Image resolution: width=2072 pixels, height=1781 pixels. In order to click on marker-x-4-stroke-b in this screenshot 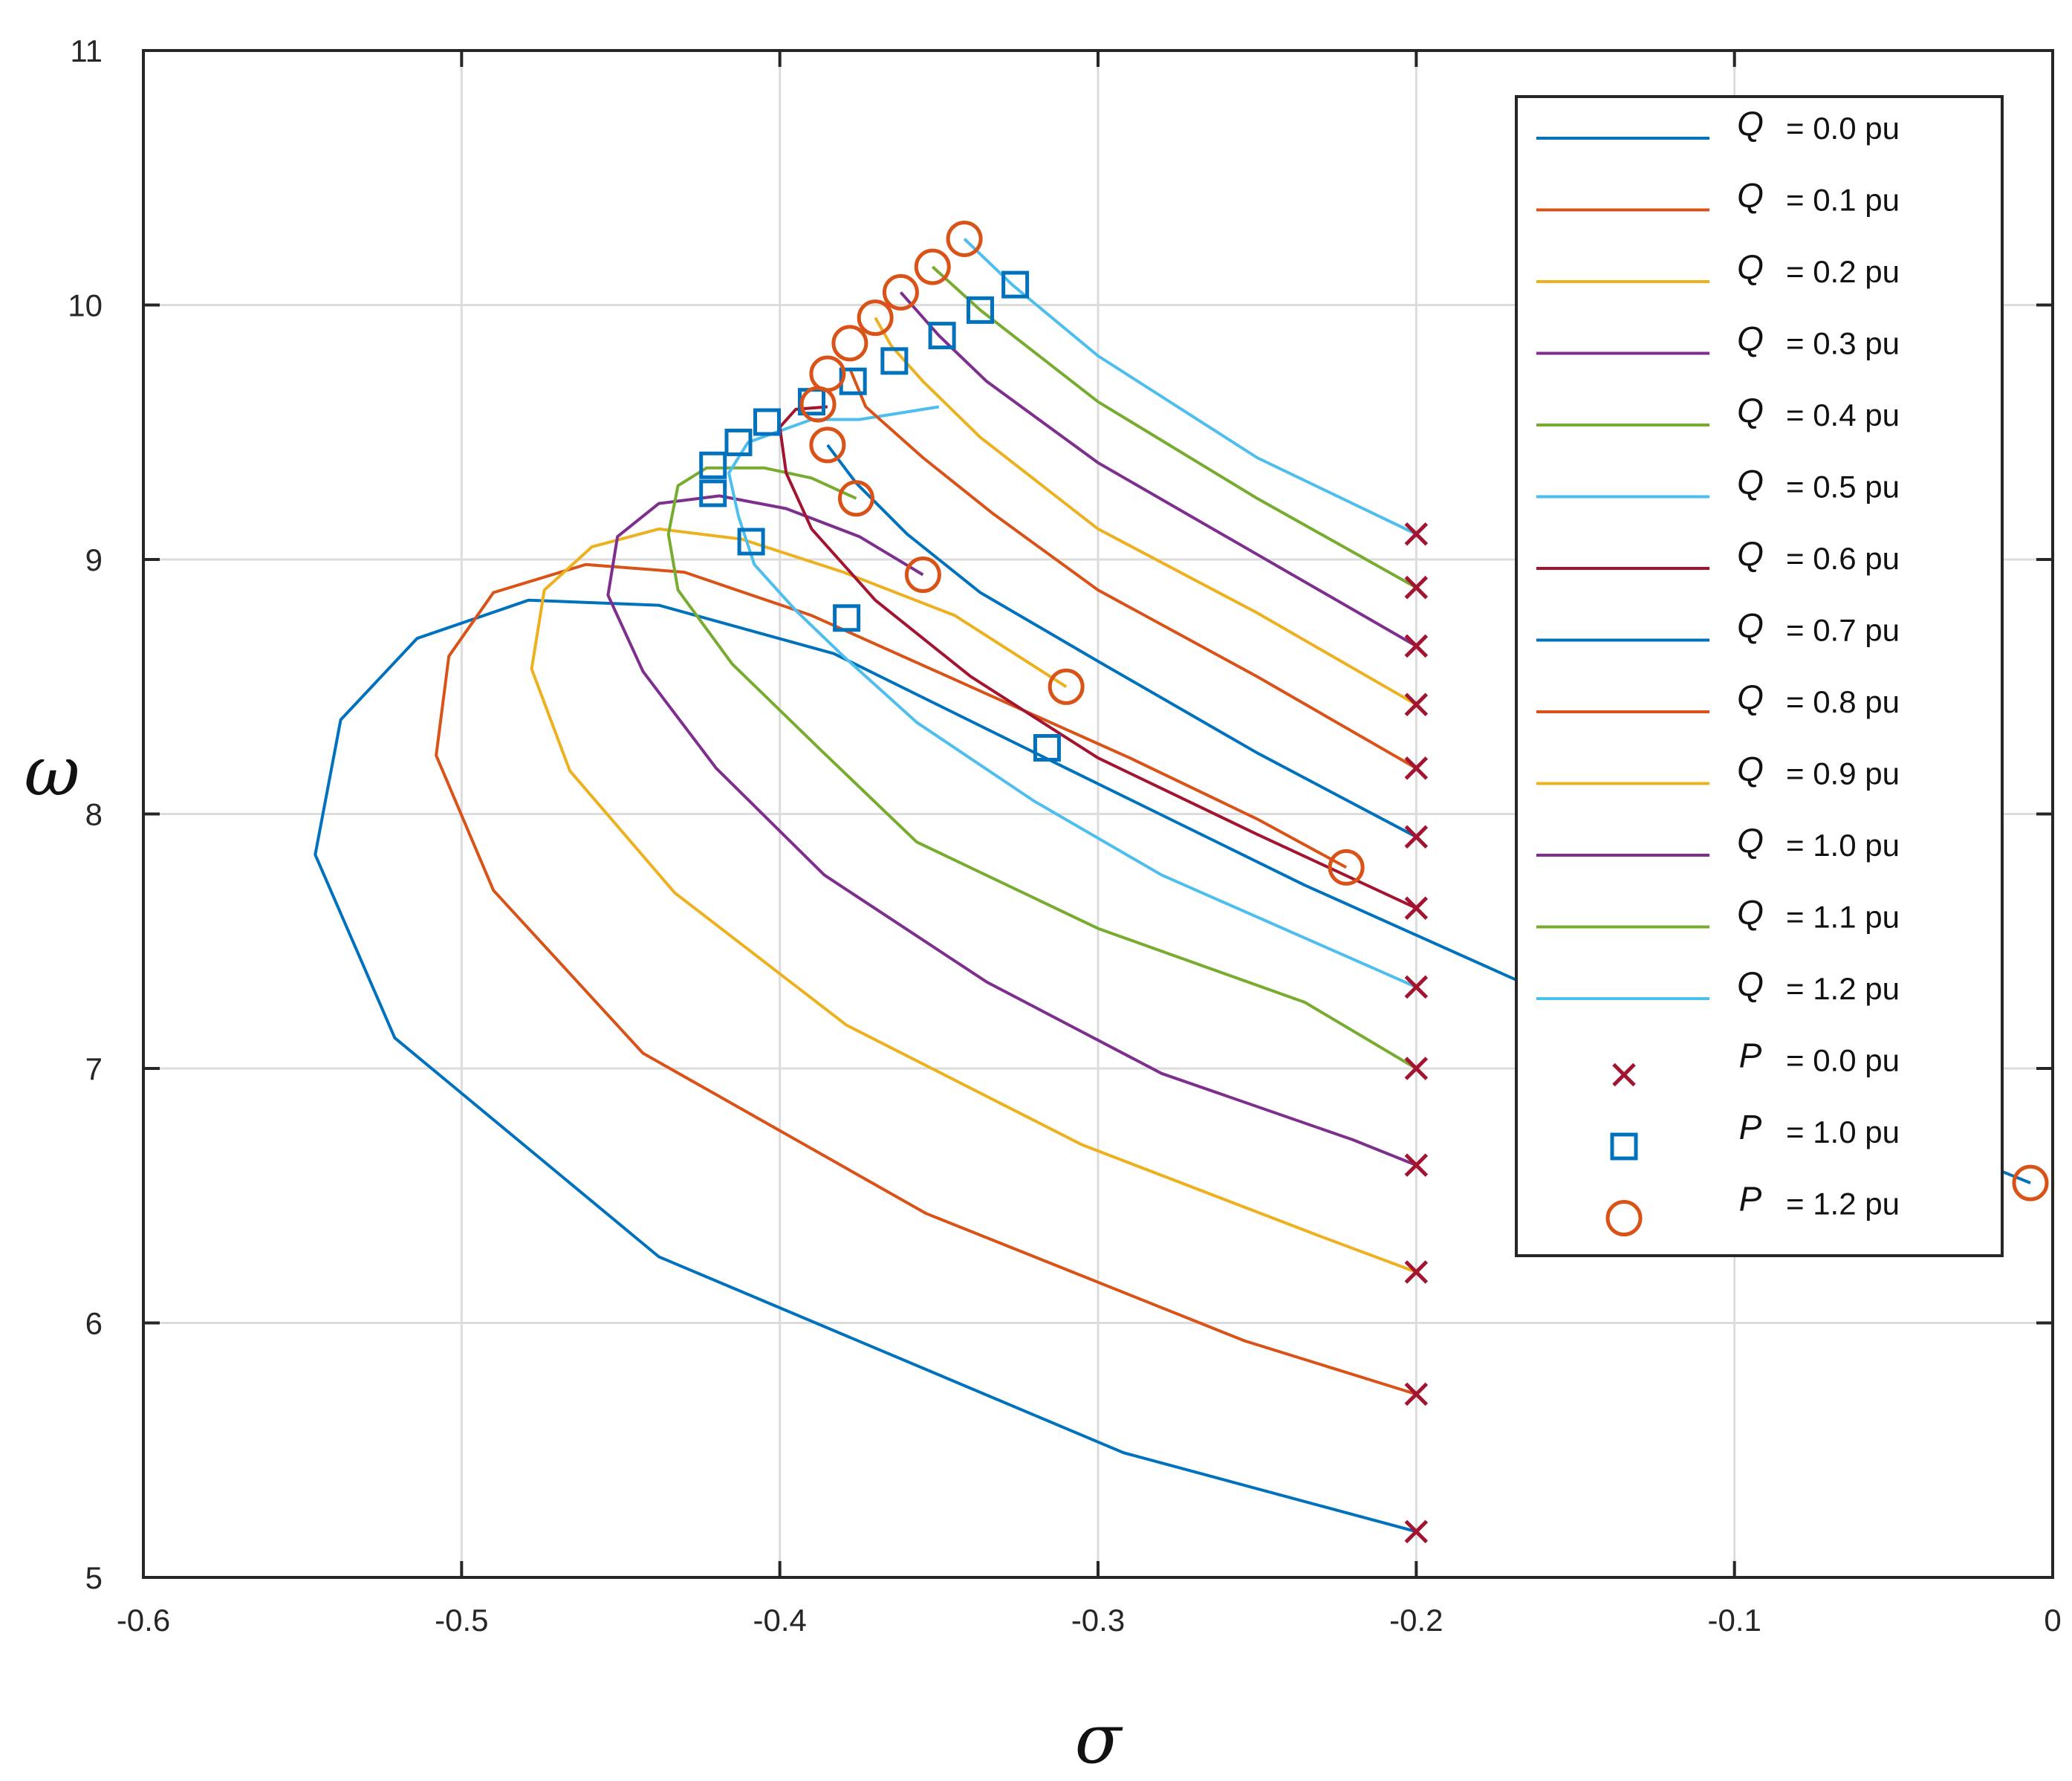, I will do `click(1416, 1068)`.